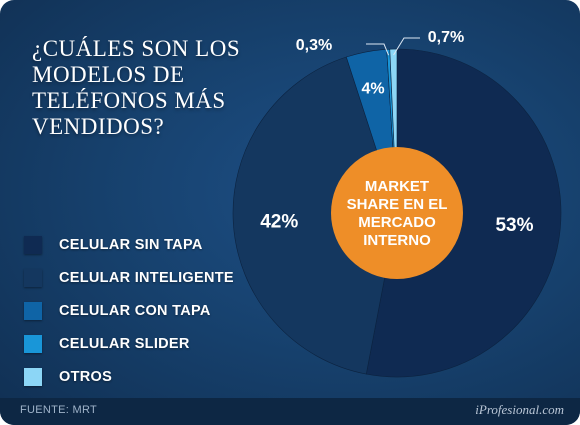  I want to click on center-label-line: SHARE EN EL, so click(397, 204).